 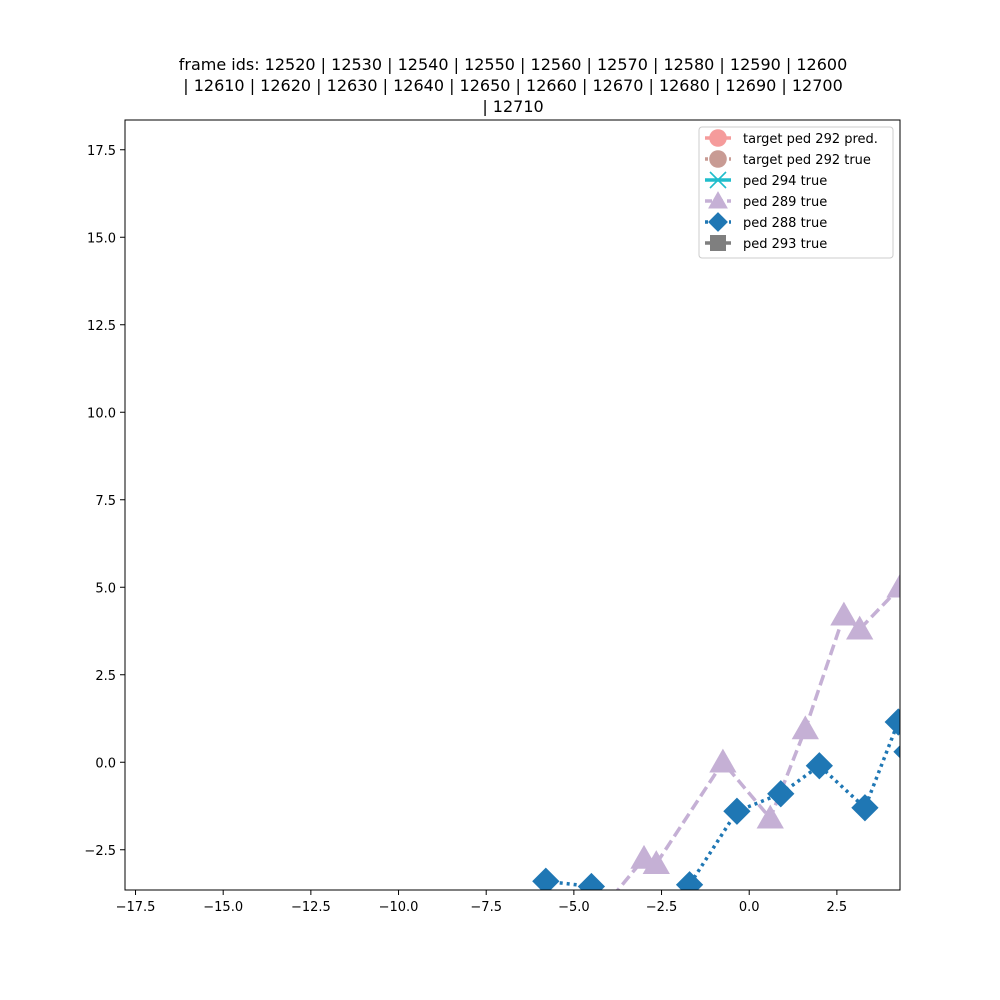 What do you see at coordinates (136, 907) in the screenshot?
I see `x-tick-label: −17.5` at bounding box center [136, 907].